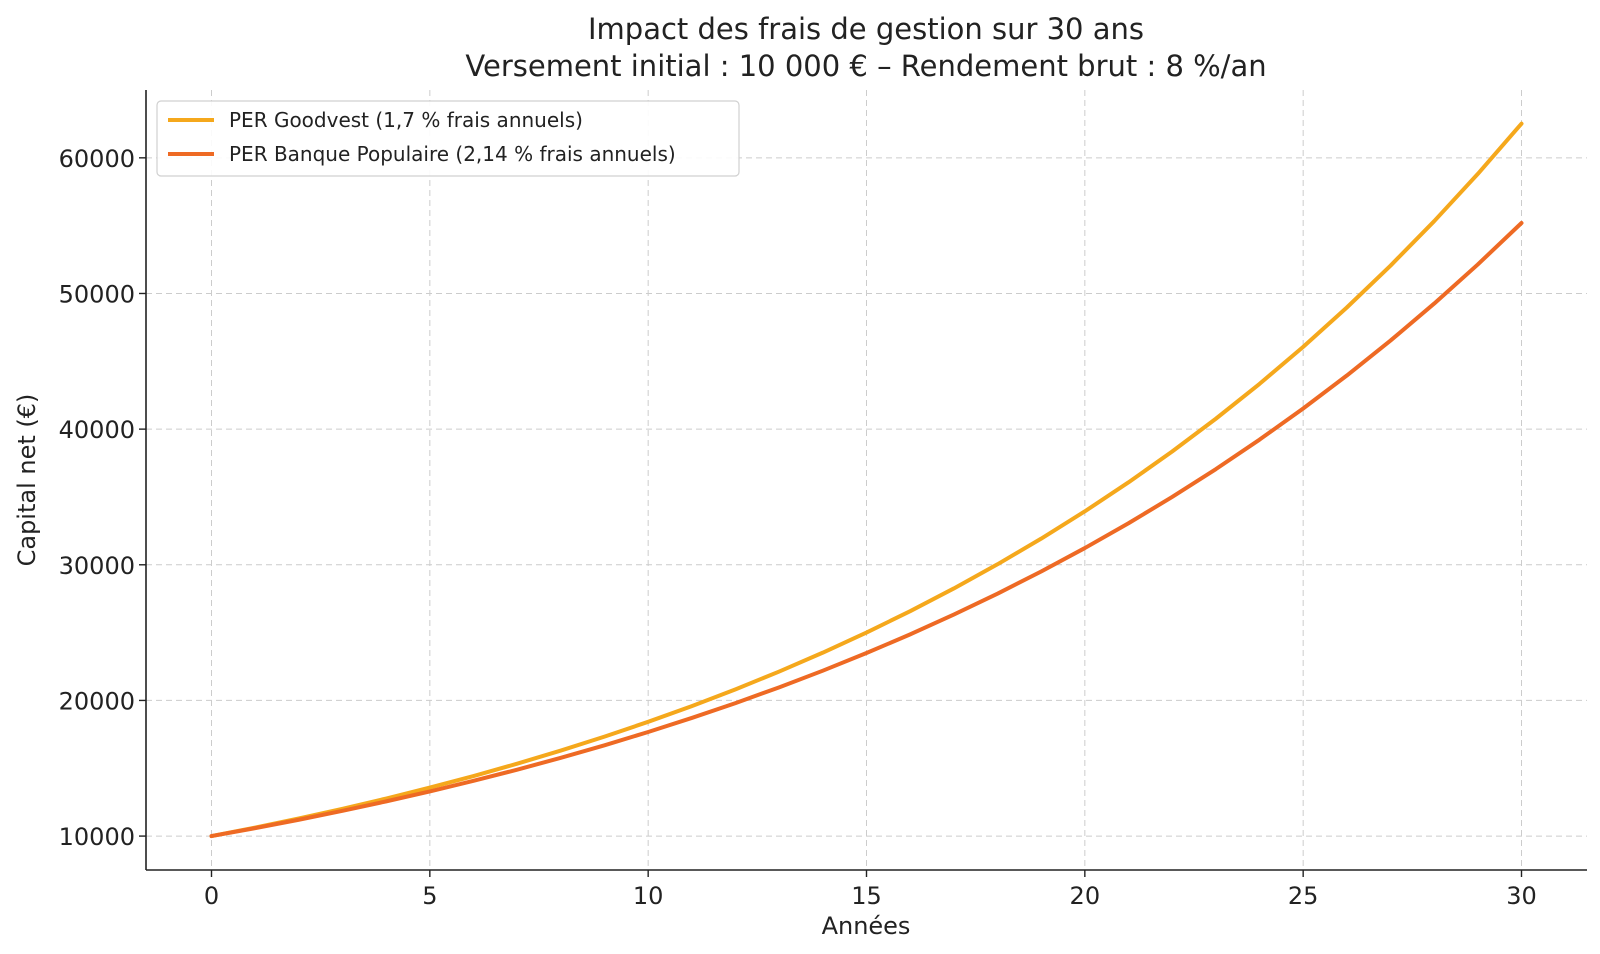 This screenshot has height=954, width=1600. Describe the element at coordinates (1521, 896) in the screenshot. I see `x-tick-label: 30` at that location.